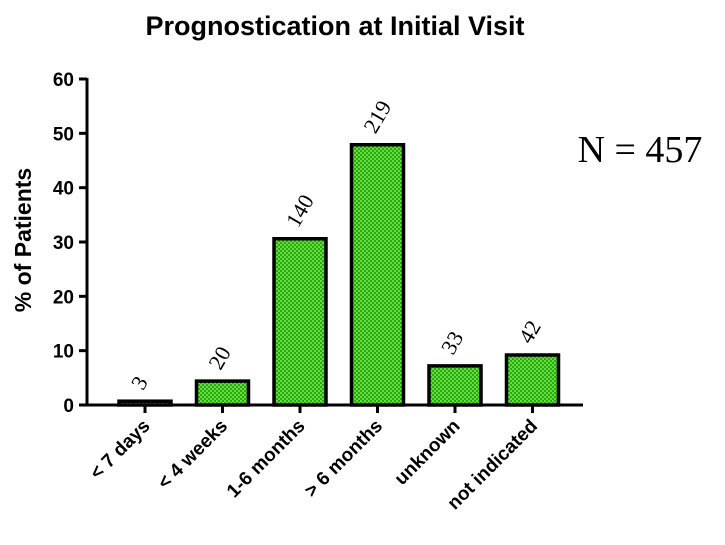 Image resolution: width=725 pixels, height=545 pixels. Describe the element at coordinates (139, 383) in the screenshot. I see `bar-data-label: 3` at that location.